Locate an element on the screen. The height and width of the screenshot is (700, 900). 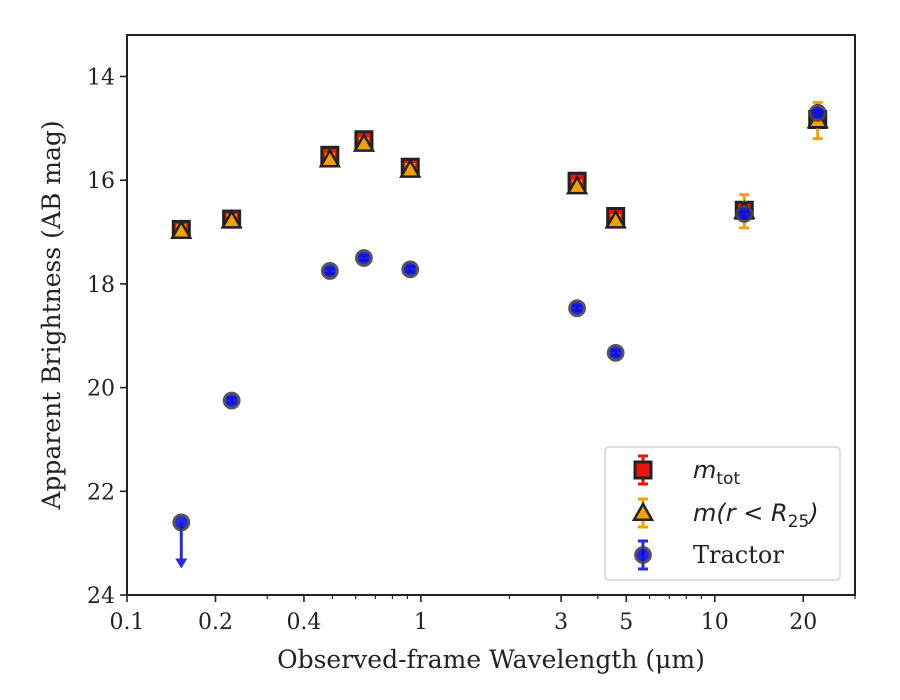
y-axis-title: Apparent Brightness (AB mag) is located at coordinates (51, 315).